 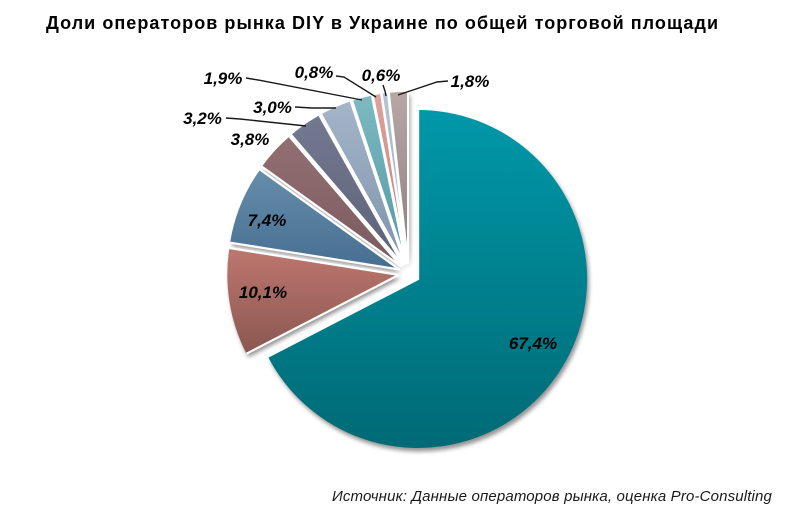 What do you see at coordinates (381, 75) in the screenshot?
I see `svg-text: 0,6%` at bounding box center [381, 75].